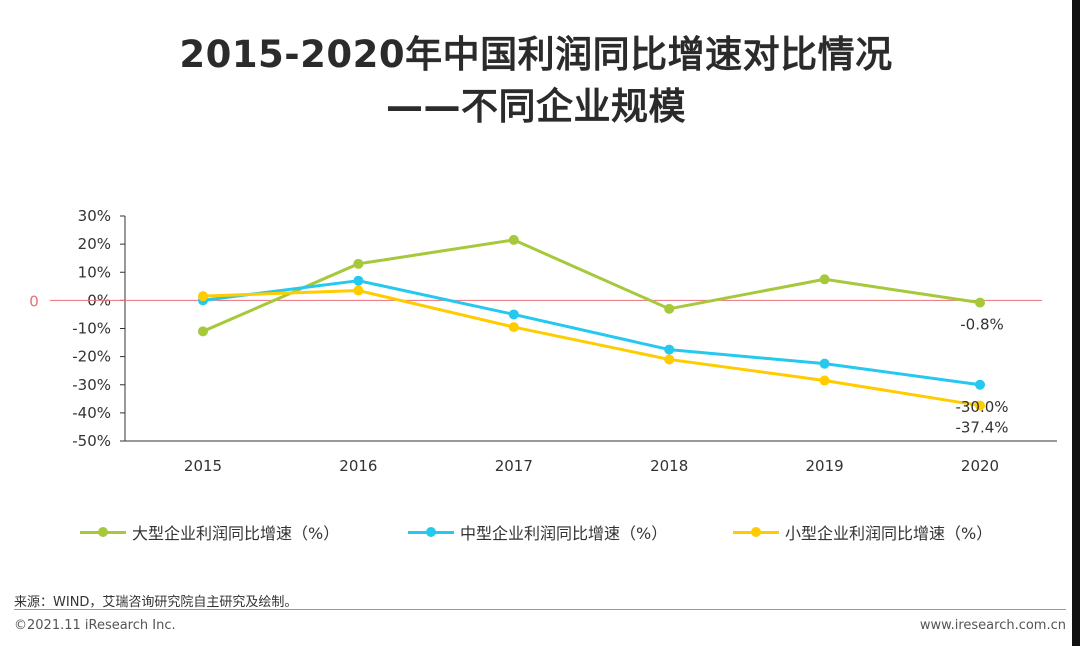 This screenshot has height=646, width=1080. I want to click on chart-title-line1: 2015-2020年中国利润同比增速对比情况, so click(536, 54).